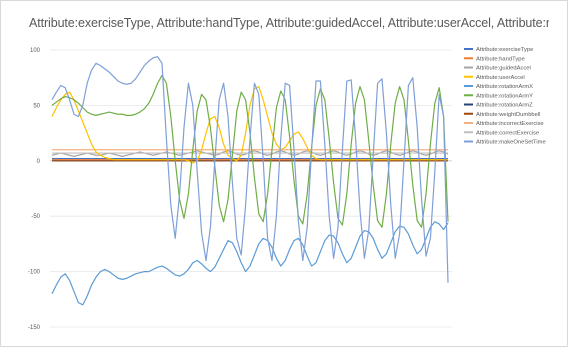  What do you see at coordinates (35, 51) in the screenshot?
I see `y-tick-label: 100` at bounding box center [35, 51].